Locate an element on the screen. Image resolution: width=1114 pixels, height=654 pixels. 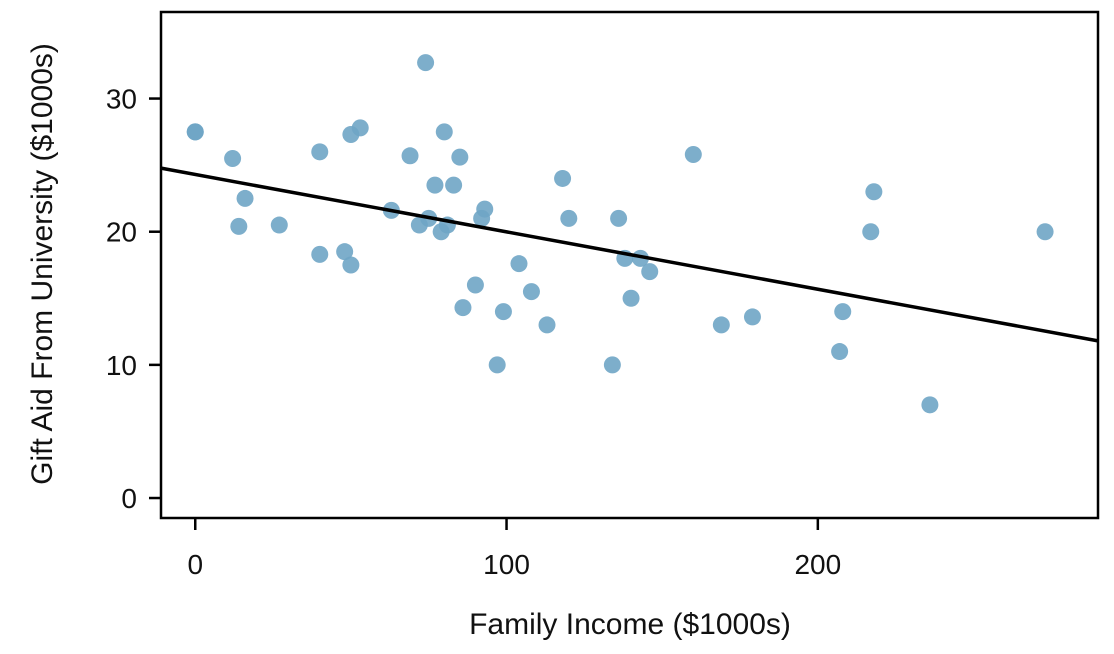
y-axis-title: Gift Aid From University ($1000s) is located at coordinates (42, 264).